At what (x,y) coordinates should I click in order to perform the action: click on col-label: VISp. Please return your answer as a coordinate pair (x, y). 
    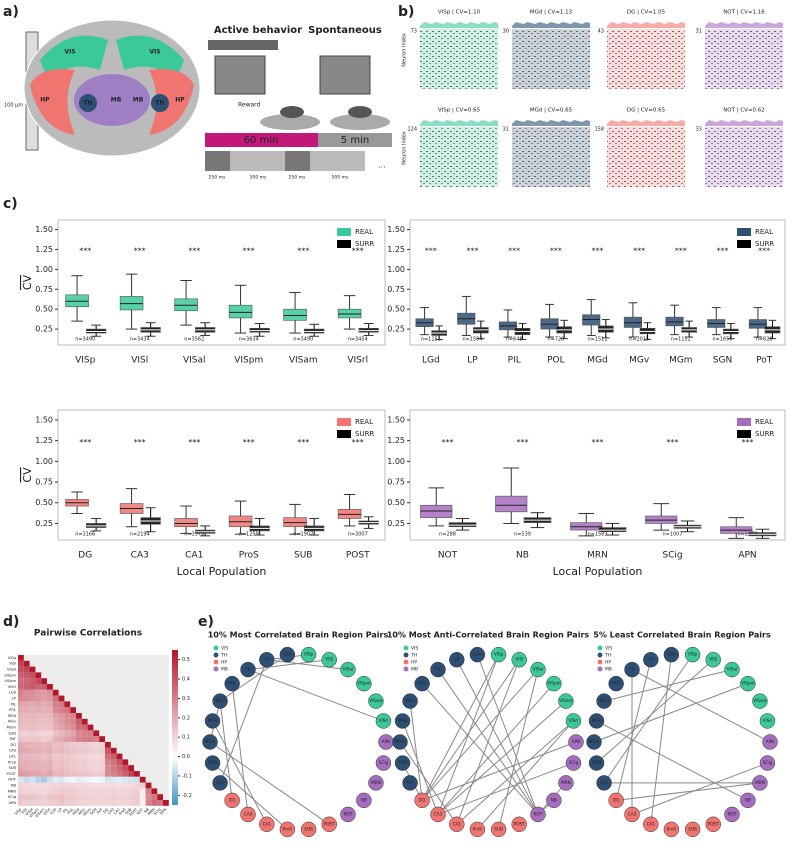
    Looking at the image, I should click on (18, 811).